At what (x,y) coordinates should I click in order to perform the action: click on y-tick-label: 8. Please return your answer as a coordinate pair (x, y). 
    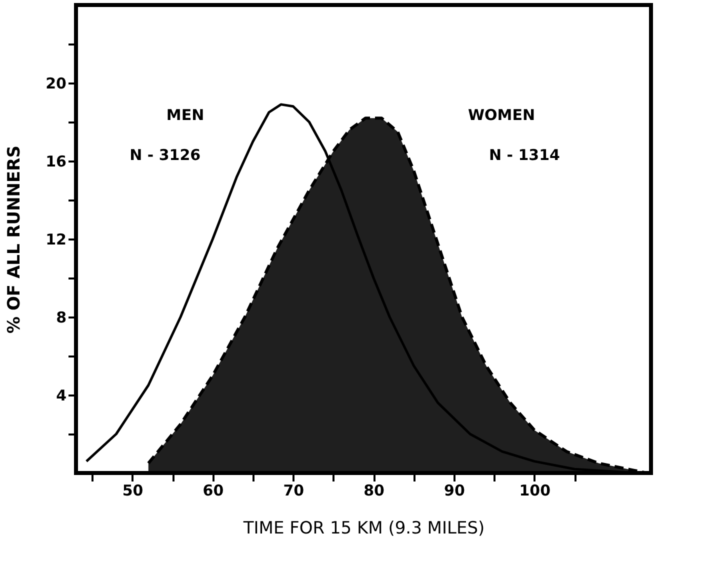
    Looking at the image, I should click on (61, 317).